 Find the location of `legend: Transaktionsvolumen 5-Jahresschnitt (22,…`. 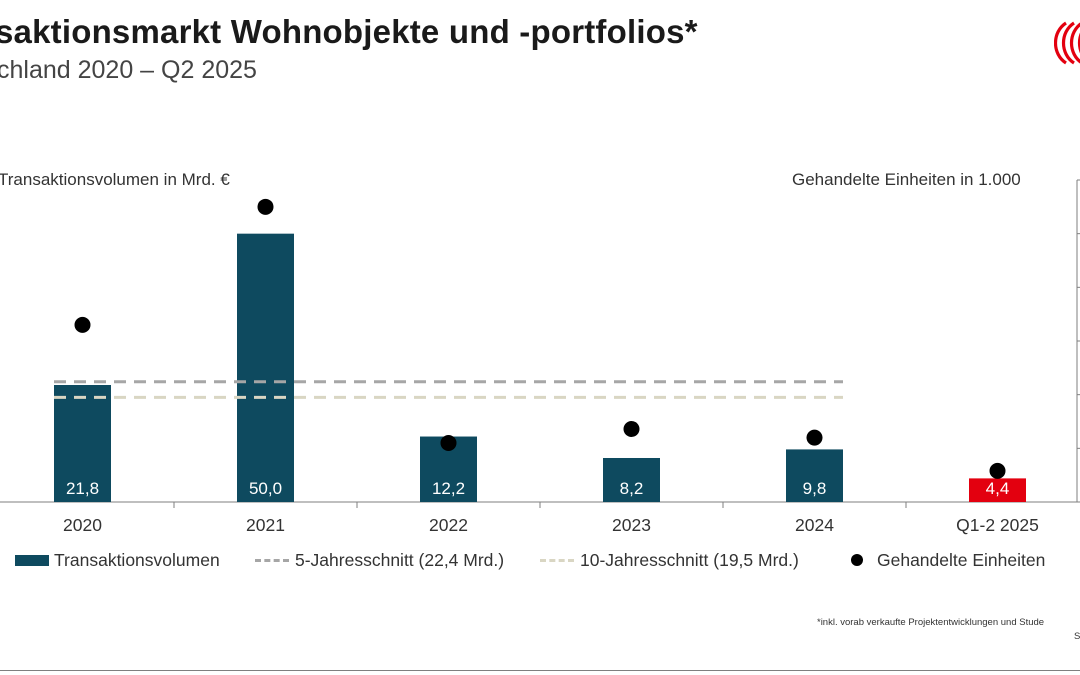

legend: Transaktionsvolumen 5-Jahresschnitt (22,… is located at coordinates (547, 560).